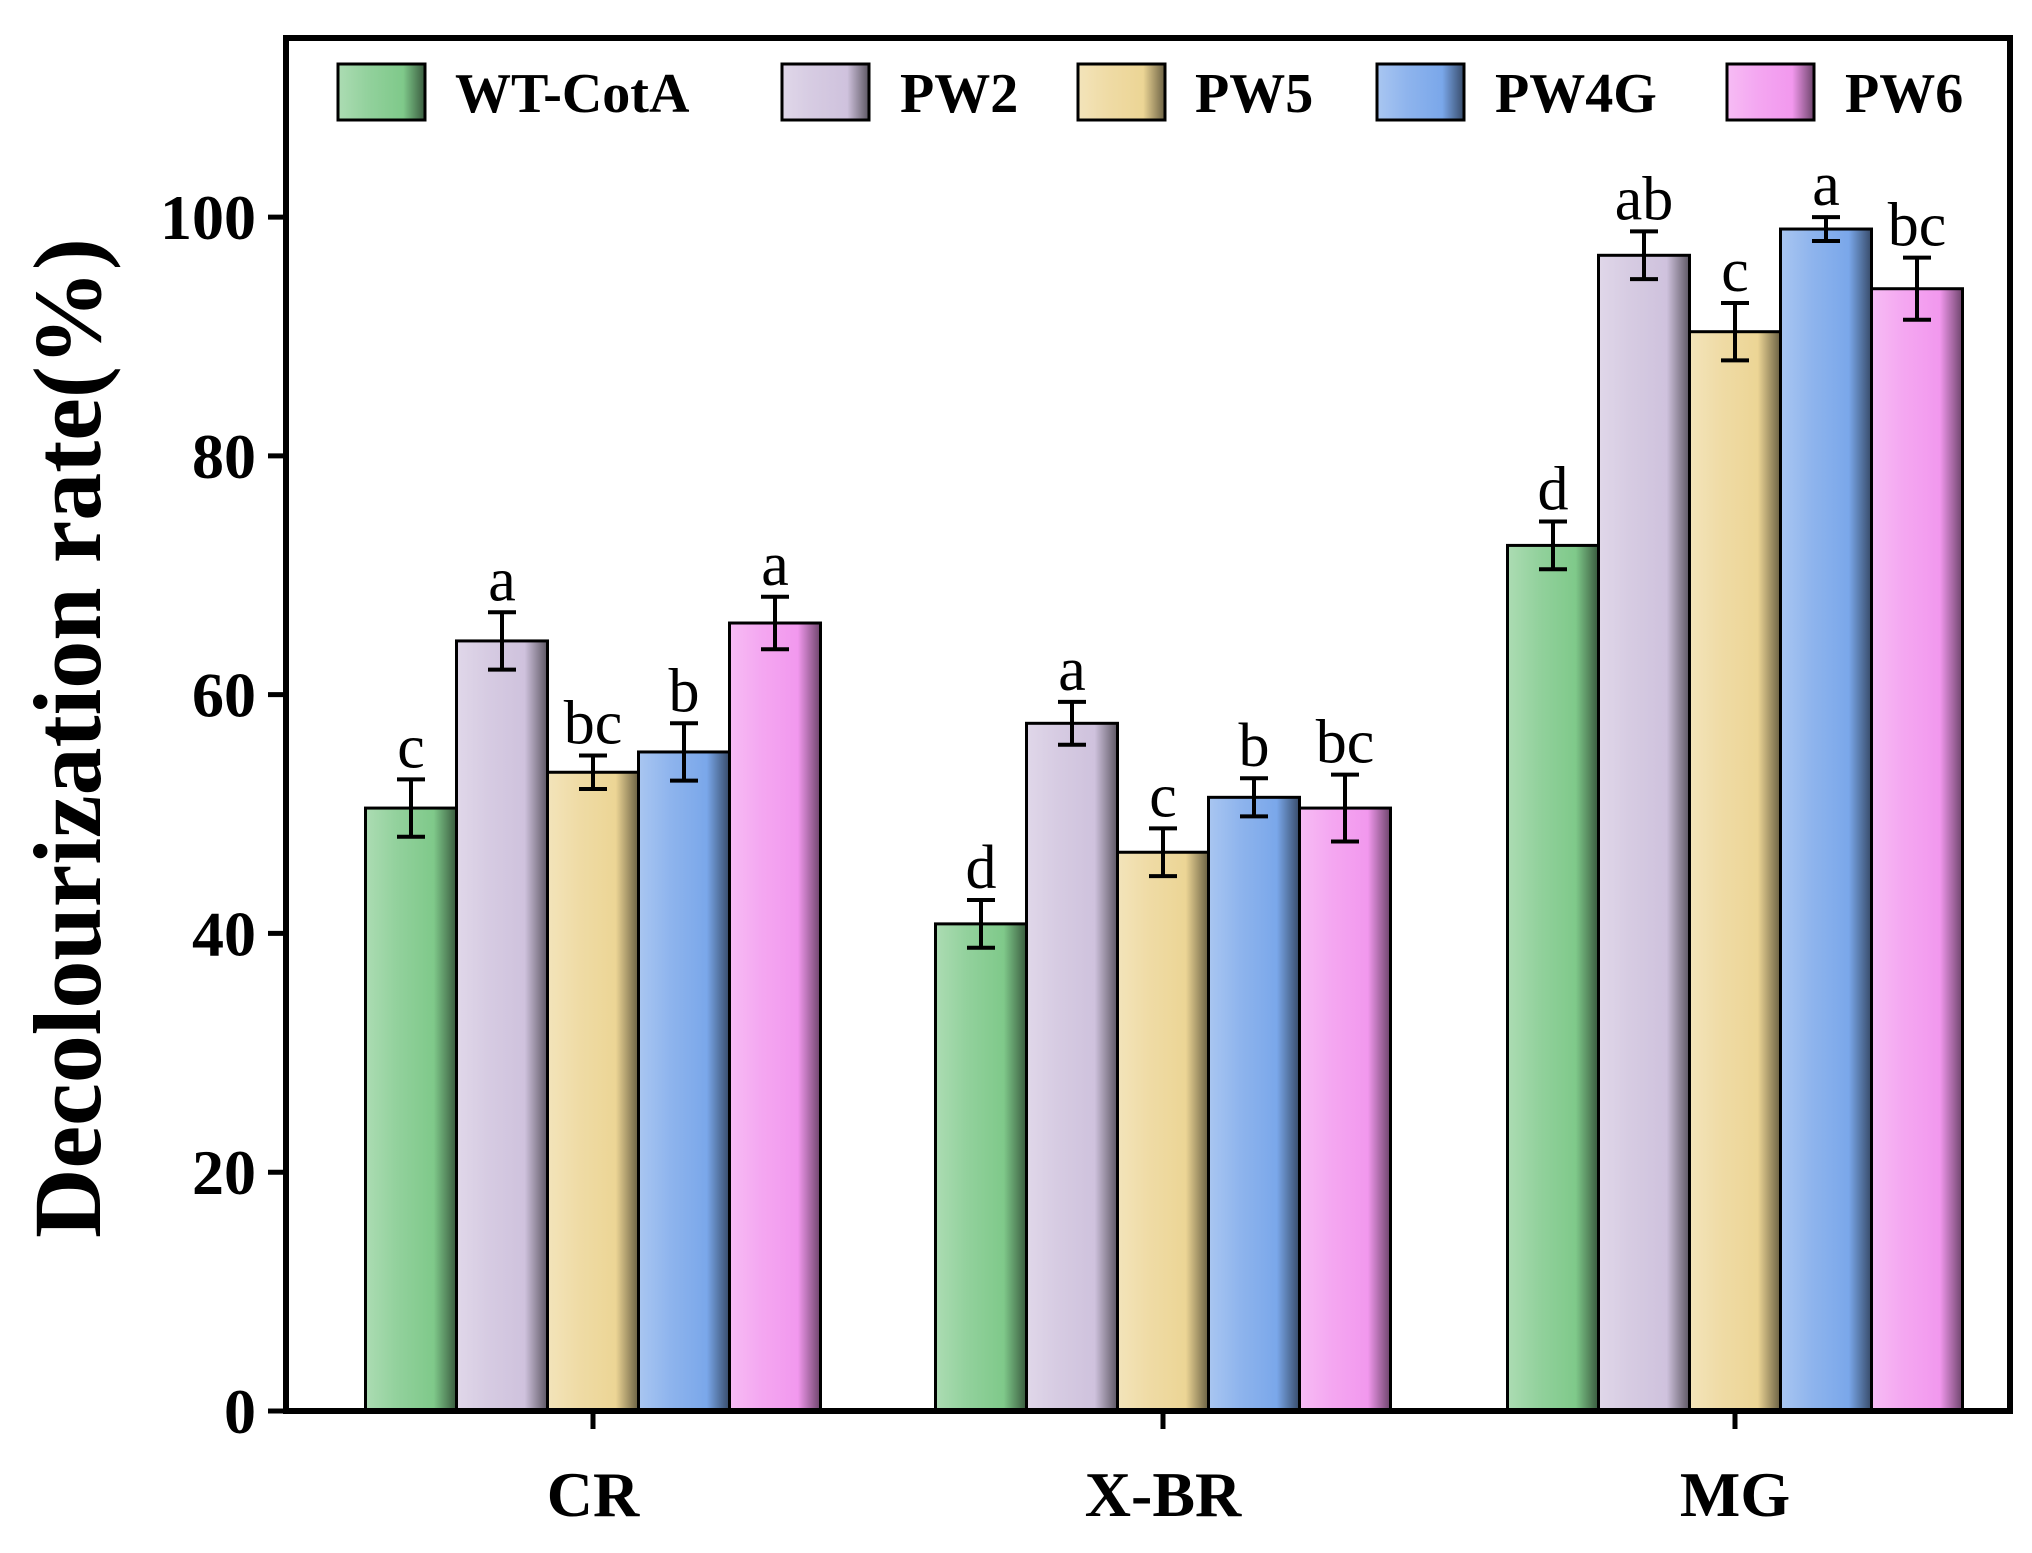 The height and width of the screenshot is (1553, 2032). What do you see at coordinates (684, 691) in the screenshot?
I see `sig-label-cr-pw4g: b` at bounding box center [684, 691].